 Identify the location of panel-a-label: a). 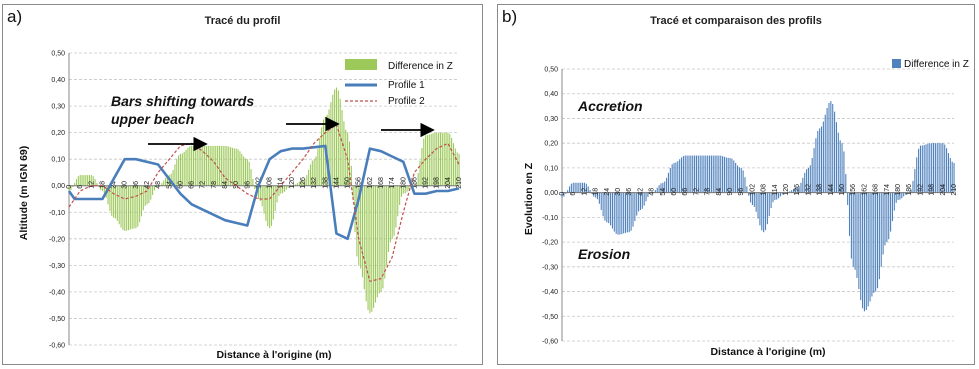
(15, 16).